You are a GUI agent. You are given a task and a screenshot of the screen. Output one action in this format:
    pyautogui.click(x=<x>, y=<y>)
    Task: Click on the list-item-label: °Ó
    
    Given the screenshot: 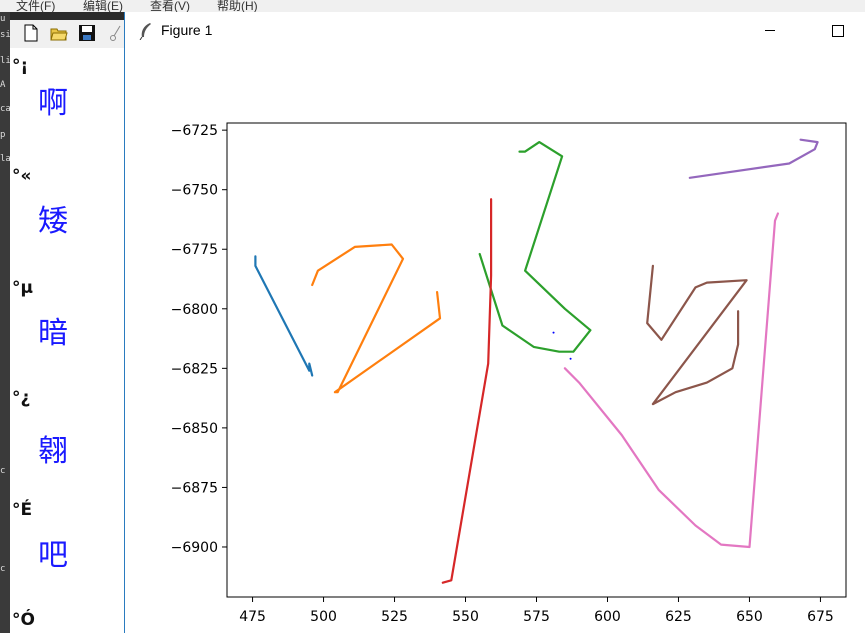 What is the action you would take?
    pyautogui.click(x=23, y=620)
    